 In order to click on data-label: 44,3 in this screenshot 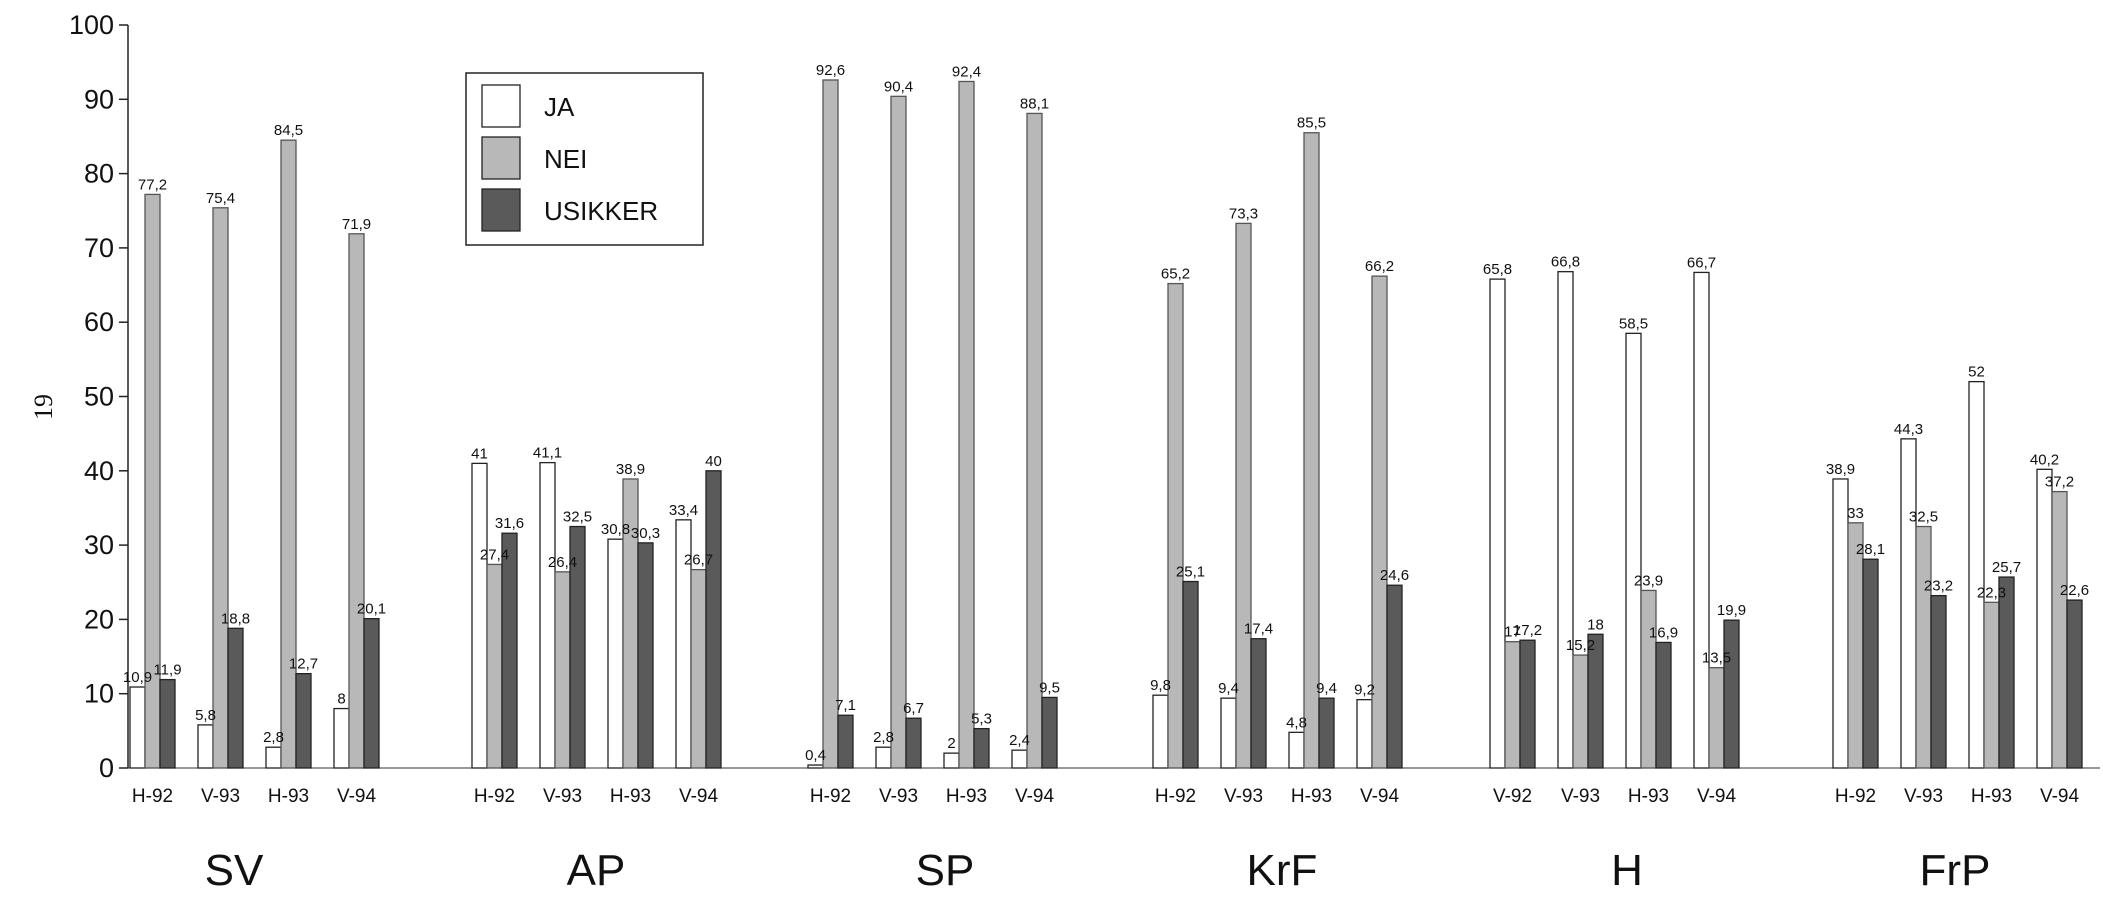, I will do `click(1908, 429)`.